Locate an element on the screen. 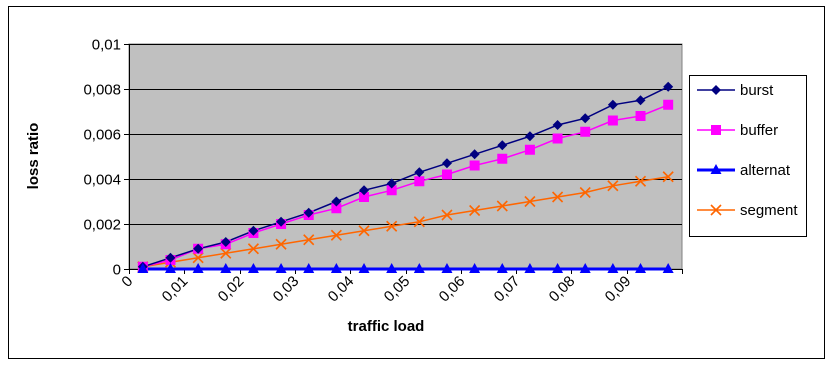 The width and height of the screenshot is (833, 372). legend: burst buffer alternat segment is located at coordinates (748, 156).